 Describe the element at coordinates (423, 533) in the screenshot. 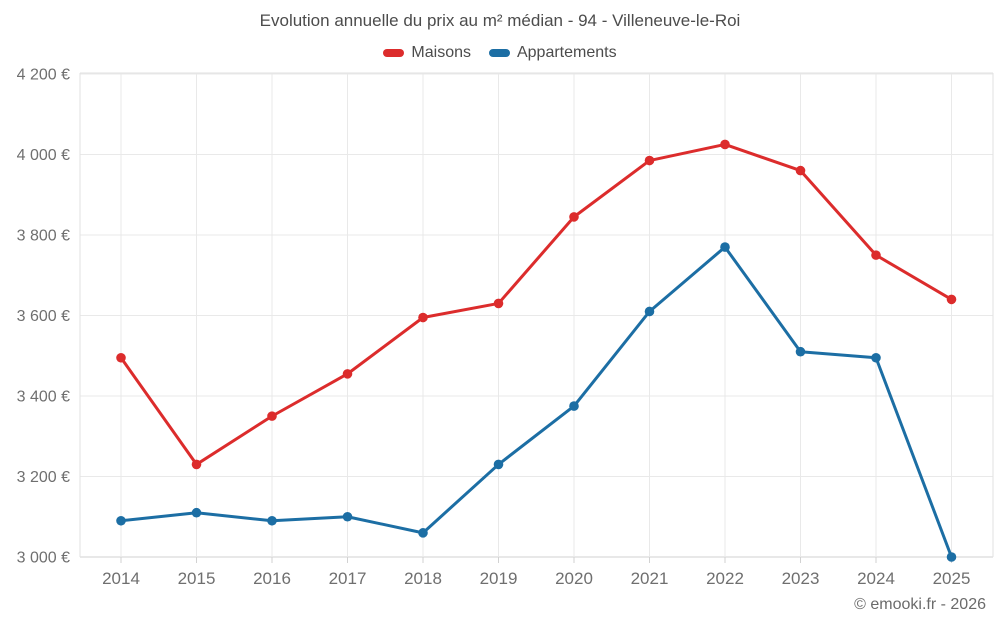

I see `appartements-point-2018` at that location.